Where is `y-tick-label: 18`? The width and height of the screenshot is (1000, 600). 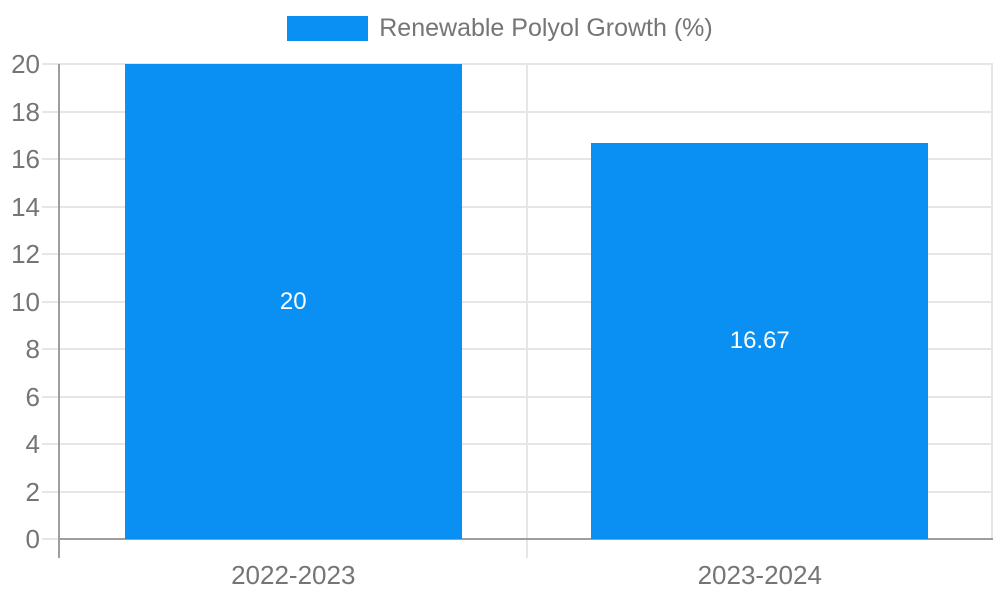
y-tick-label: 18 is located at coordinates (25, 112).